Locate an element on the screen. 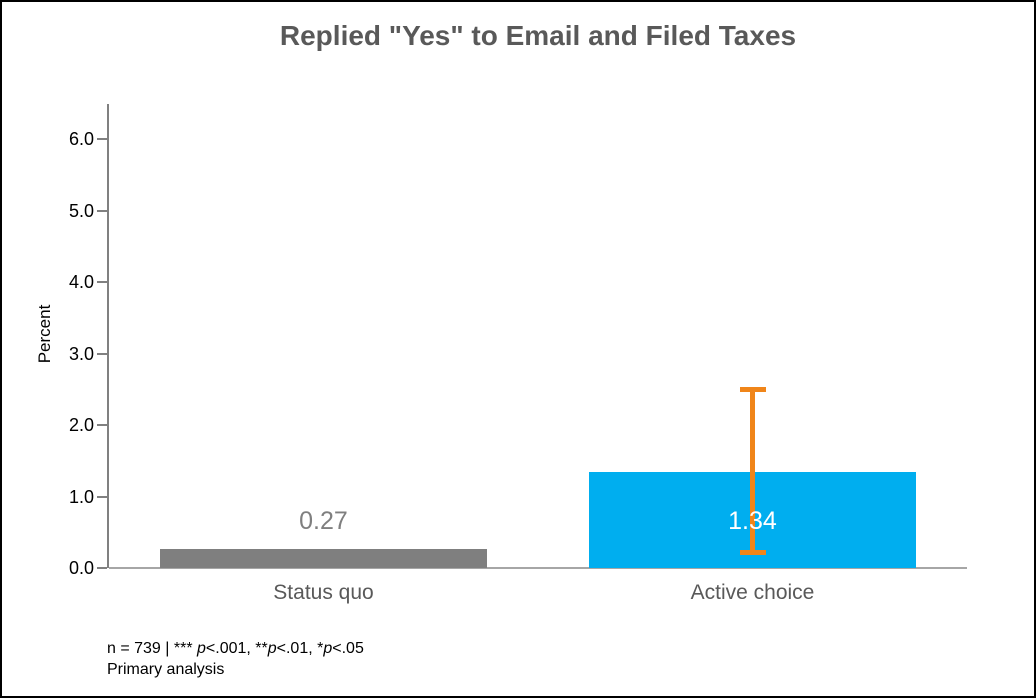 Image resolution: width=1036 pixels, height=698 pixels. x-axis-line is located at coordinates (538, 568).